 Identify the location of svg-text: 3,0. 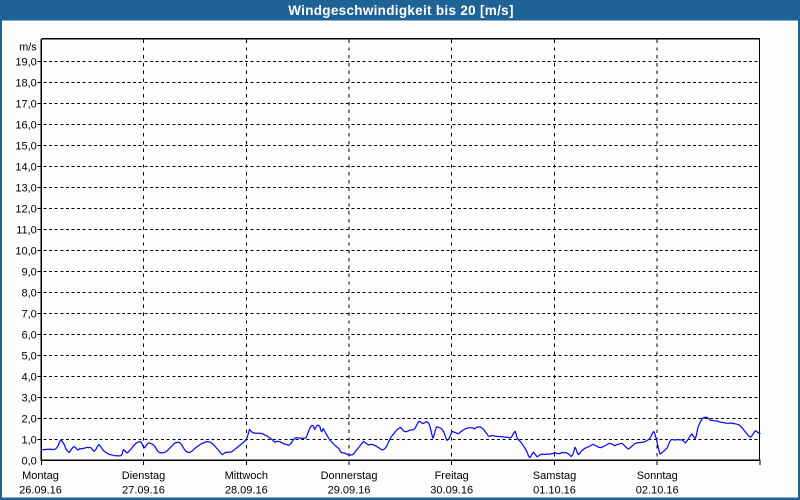
(29, 399).